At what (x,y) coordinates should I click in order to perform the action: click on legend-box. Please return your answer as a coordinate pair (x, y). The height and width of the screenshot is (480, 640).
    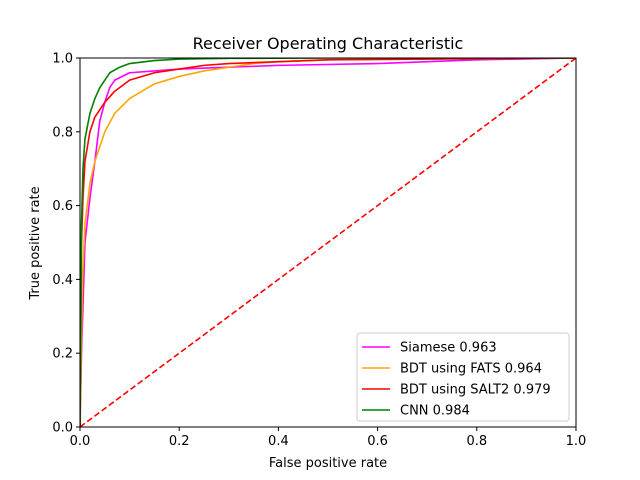
    Looking at the image, I should click on (463, 377).